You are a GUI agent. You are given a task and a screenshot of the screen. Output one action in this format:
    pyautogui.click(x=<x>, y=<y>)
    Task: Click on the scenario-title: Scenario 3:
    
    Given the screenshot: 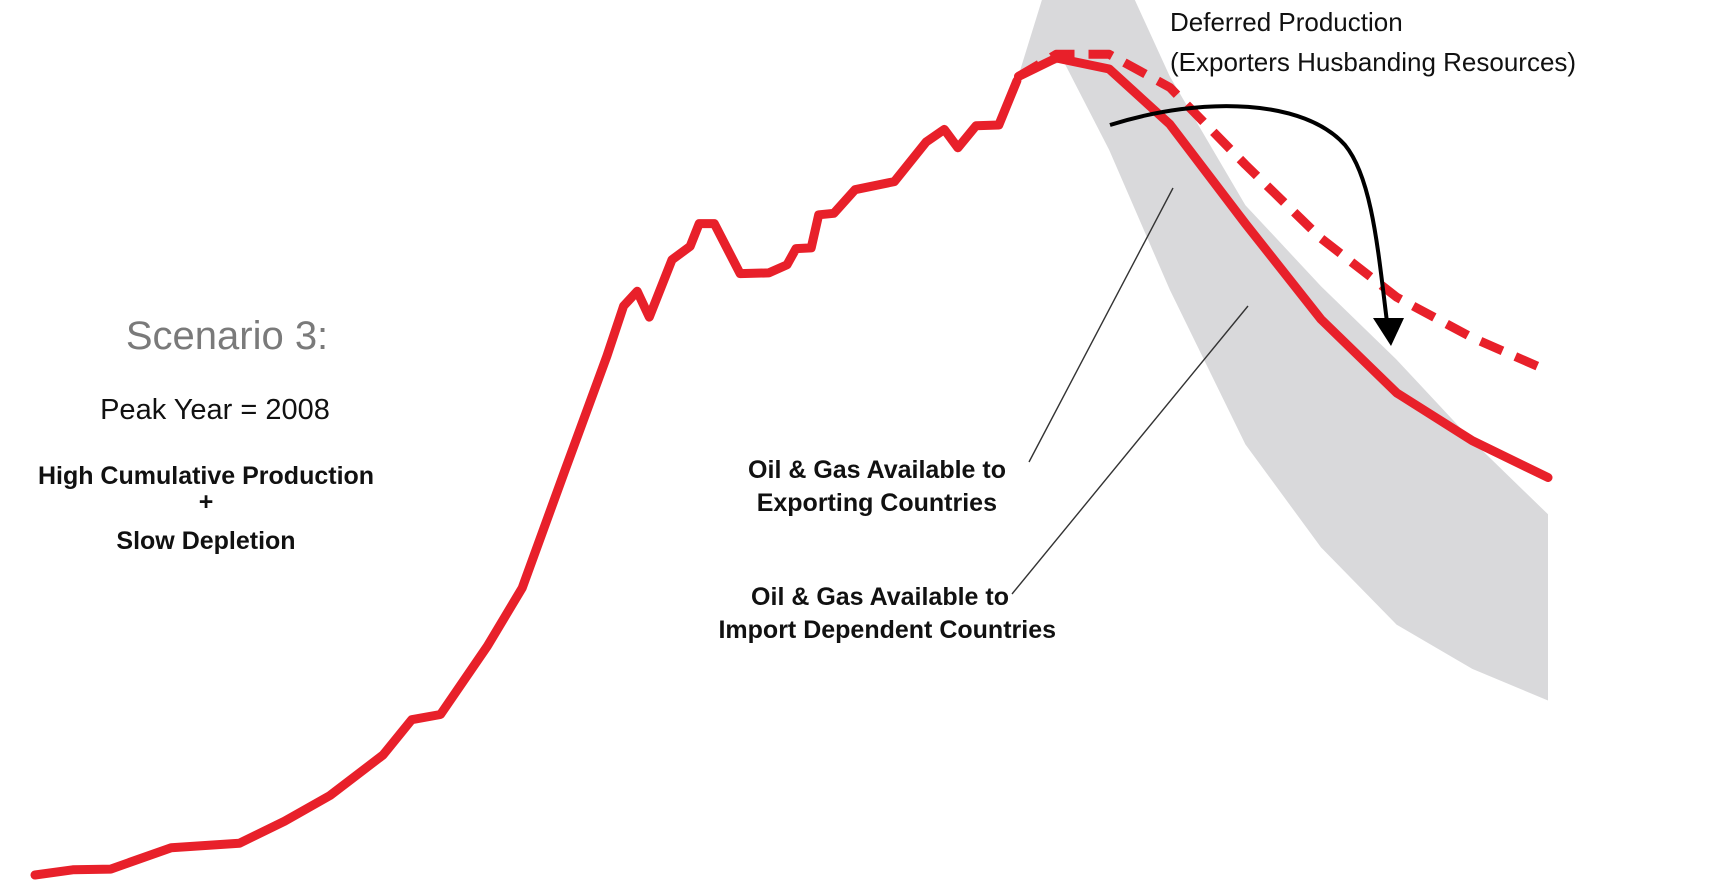 What is the action you would take?
    pyautogui.click(x=227, y=336)
    